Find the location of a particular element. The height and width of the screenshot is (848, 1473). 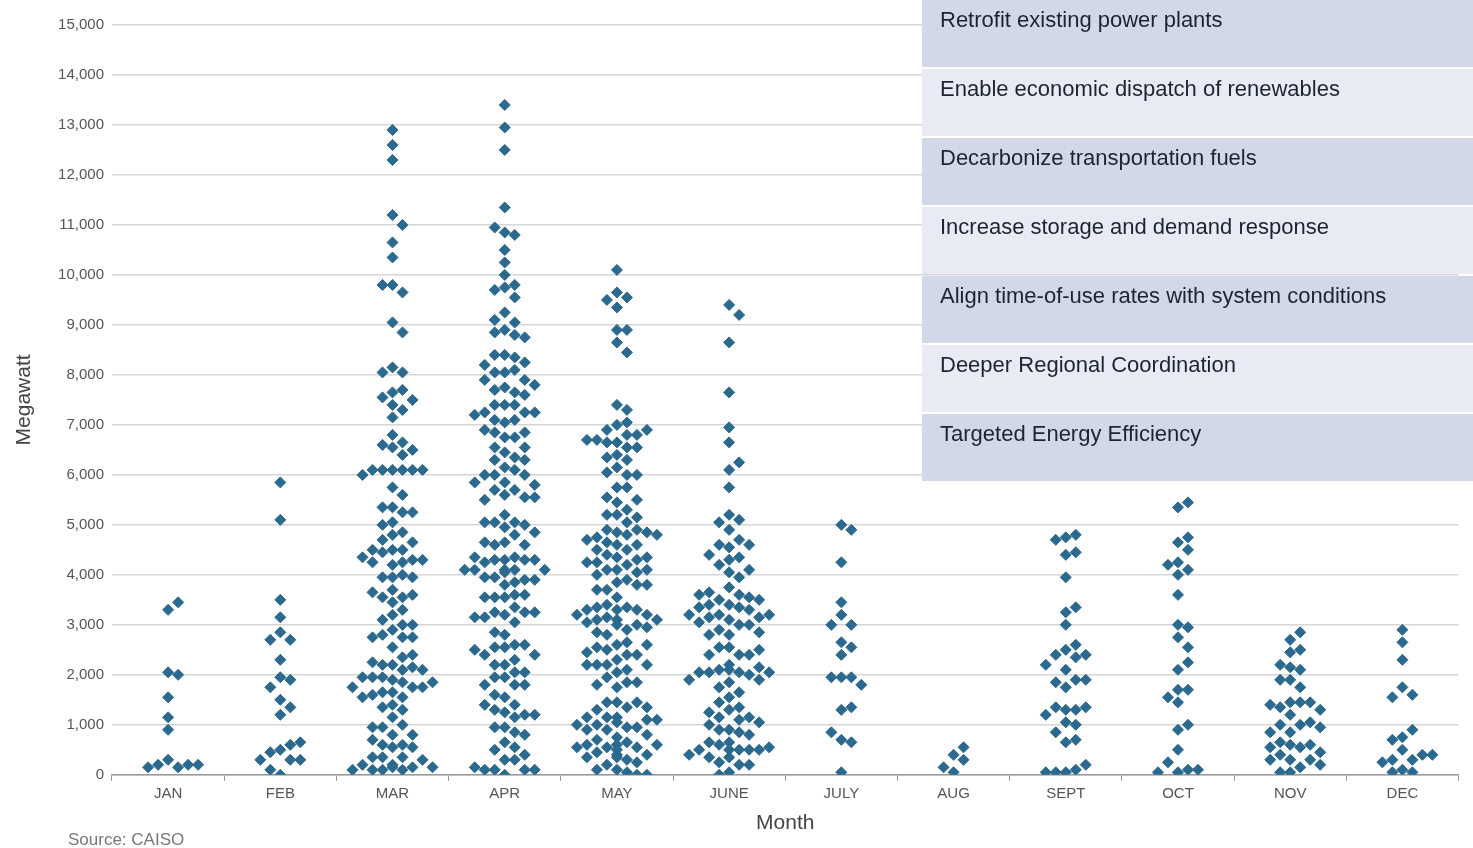

annotation: Enable economic dispatch of renewables is located at coordinates (1197, 102).